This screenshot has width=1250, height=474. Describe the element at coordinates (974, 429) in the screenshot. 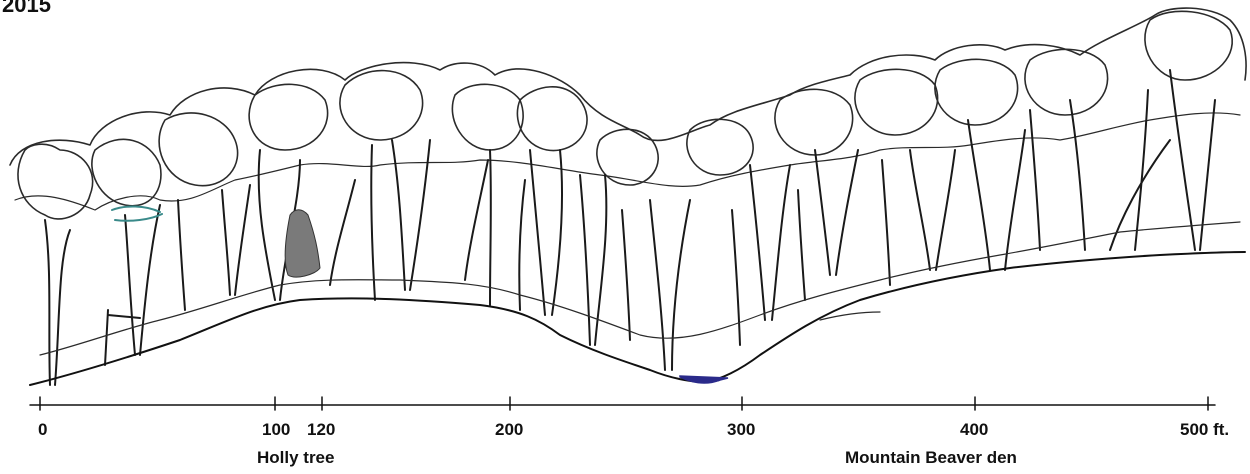

I see `tick-label-400: 400` at that location.